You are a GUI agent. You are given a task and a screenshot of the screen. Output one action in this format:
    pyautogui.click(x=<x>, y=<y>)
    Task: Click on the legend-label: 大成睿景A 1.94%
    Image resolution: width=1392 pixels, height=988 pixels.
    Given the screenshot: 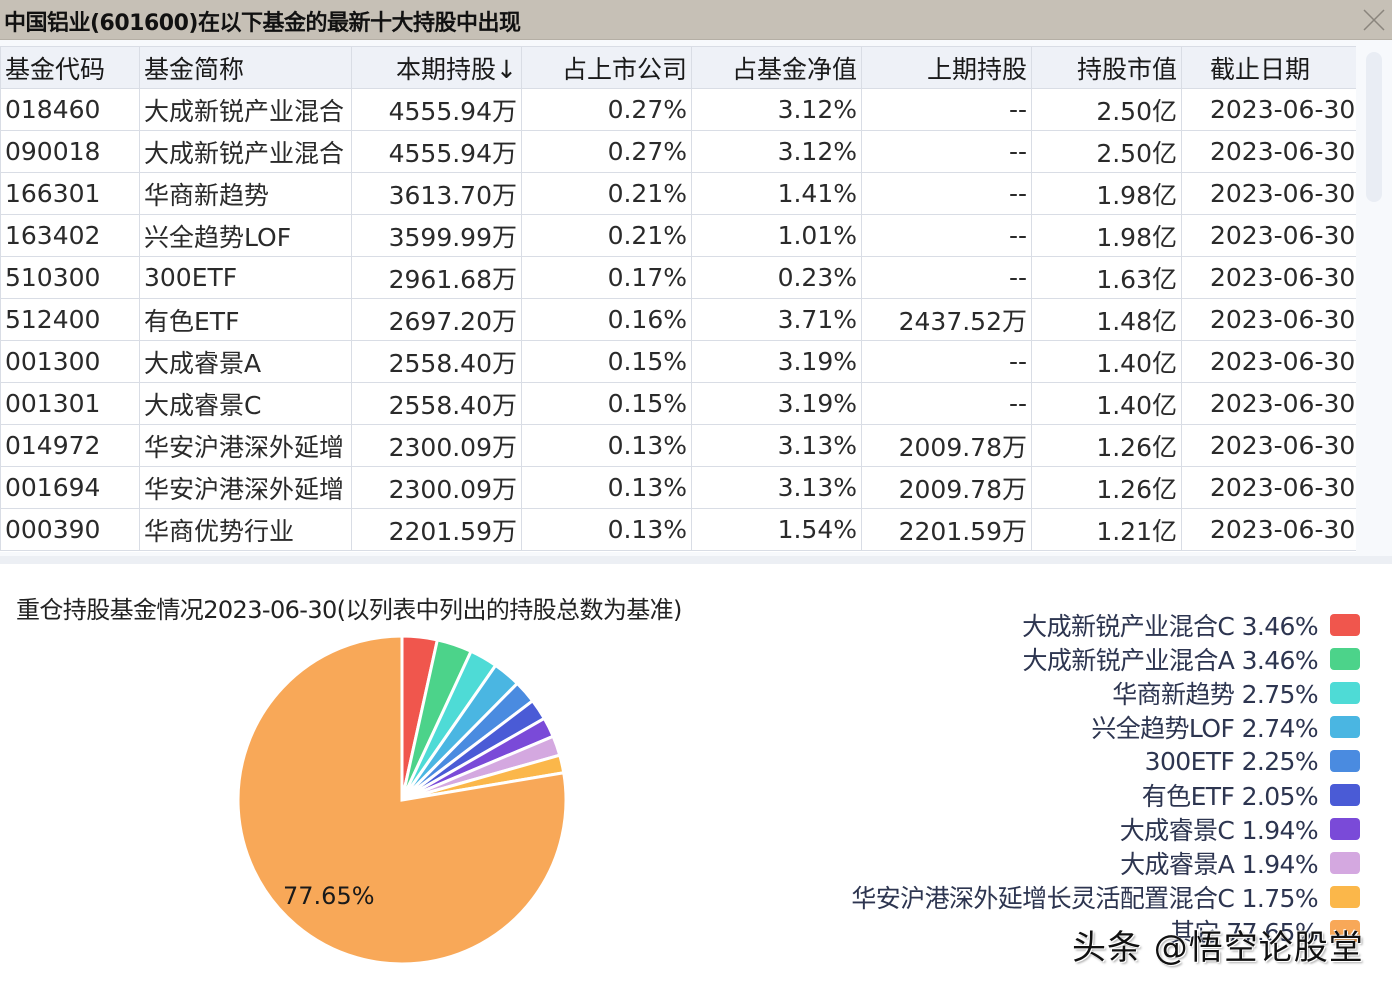 What is the action you would take?
    pyautogui.click(x=1219, y=864)
    